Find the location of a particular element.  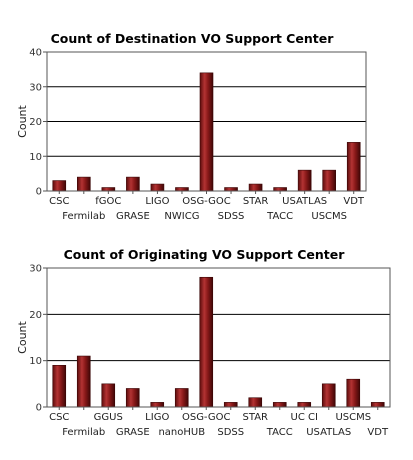

x-tick-label: UC CI is located at coordinates (304, 417).